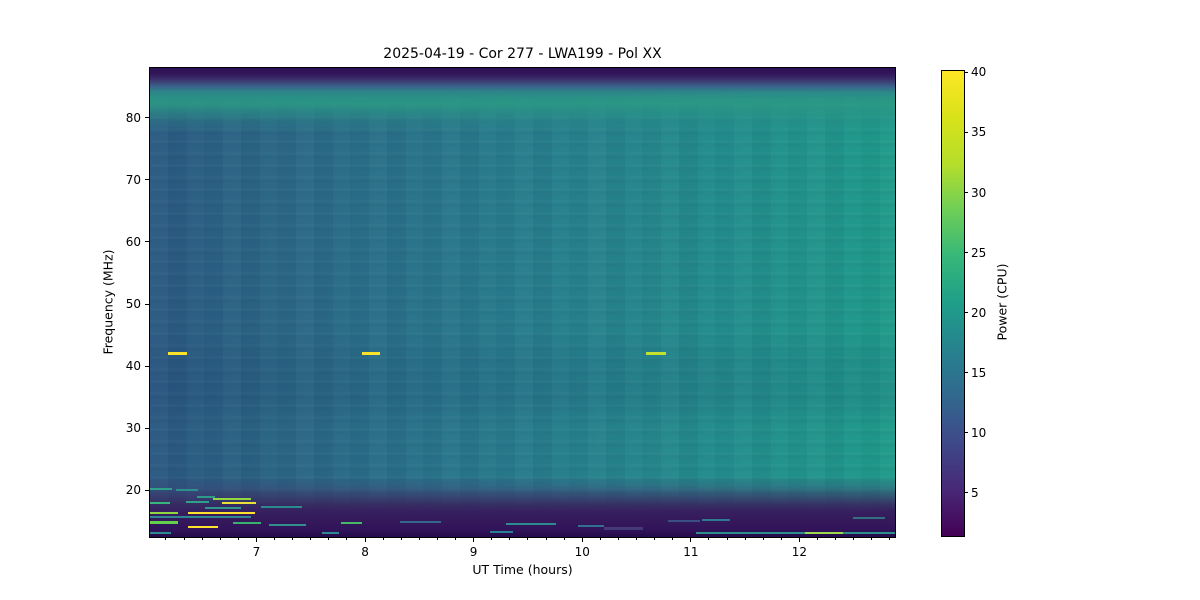  Describe the element at coordinates (133, 428) in the screenshot. I see `y-axis-tick-label: 30` at that location.